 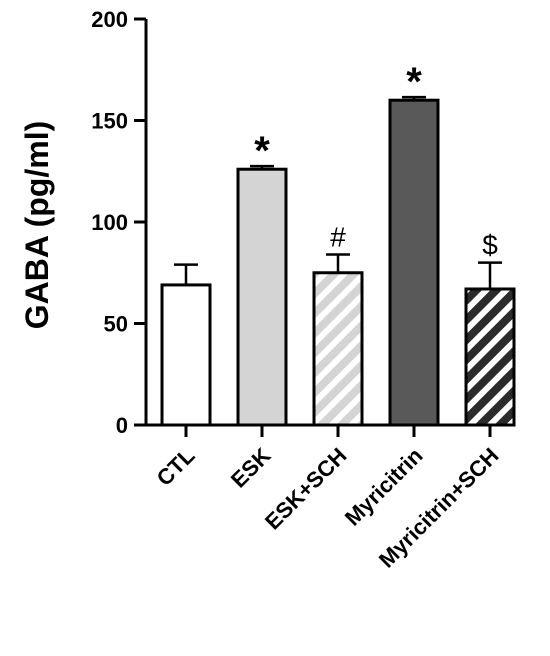 I want to click on bar-esk-sch, so click(x=338, y=349).